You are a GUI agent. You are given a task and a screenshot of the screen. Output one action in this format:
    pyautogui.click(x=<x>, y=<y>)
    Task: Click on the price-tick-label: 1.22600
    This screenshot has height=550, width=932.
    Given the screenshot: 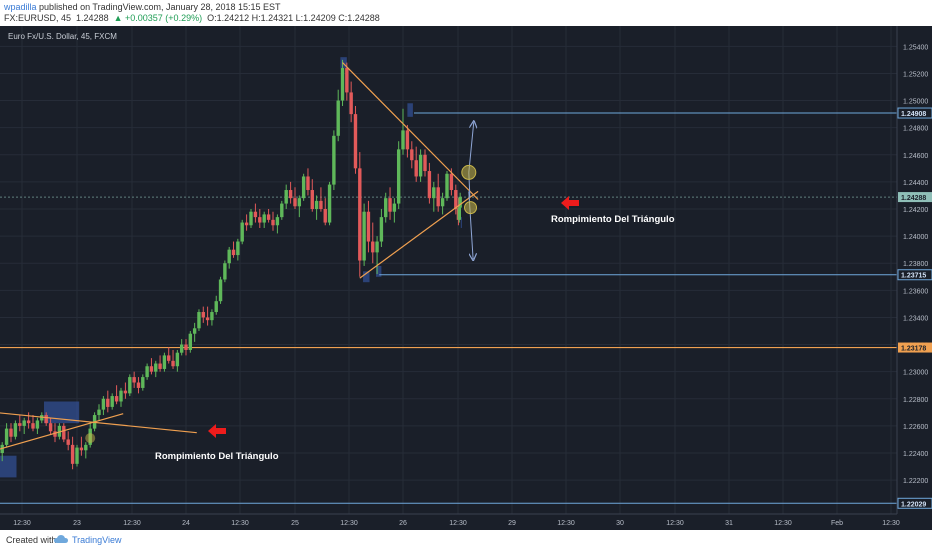 What is the action you would take?
    pyautogui.click(x=915, y=427)
    